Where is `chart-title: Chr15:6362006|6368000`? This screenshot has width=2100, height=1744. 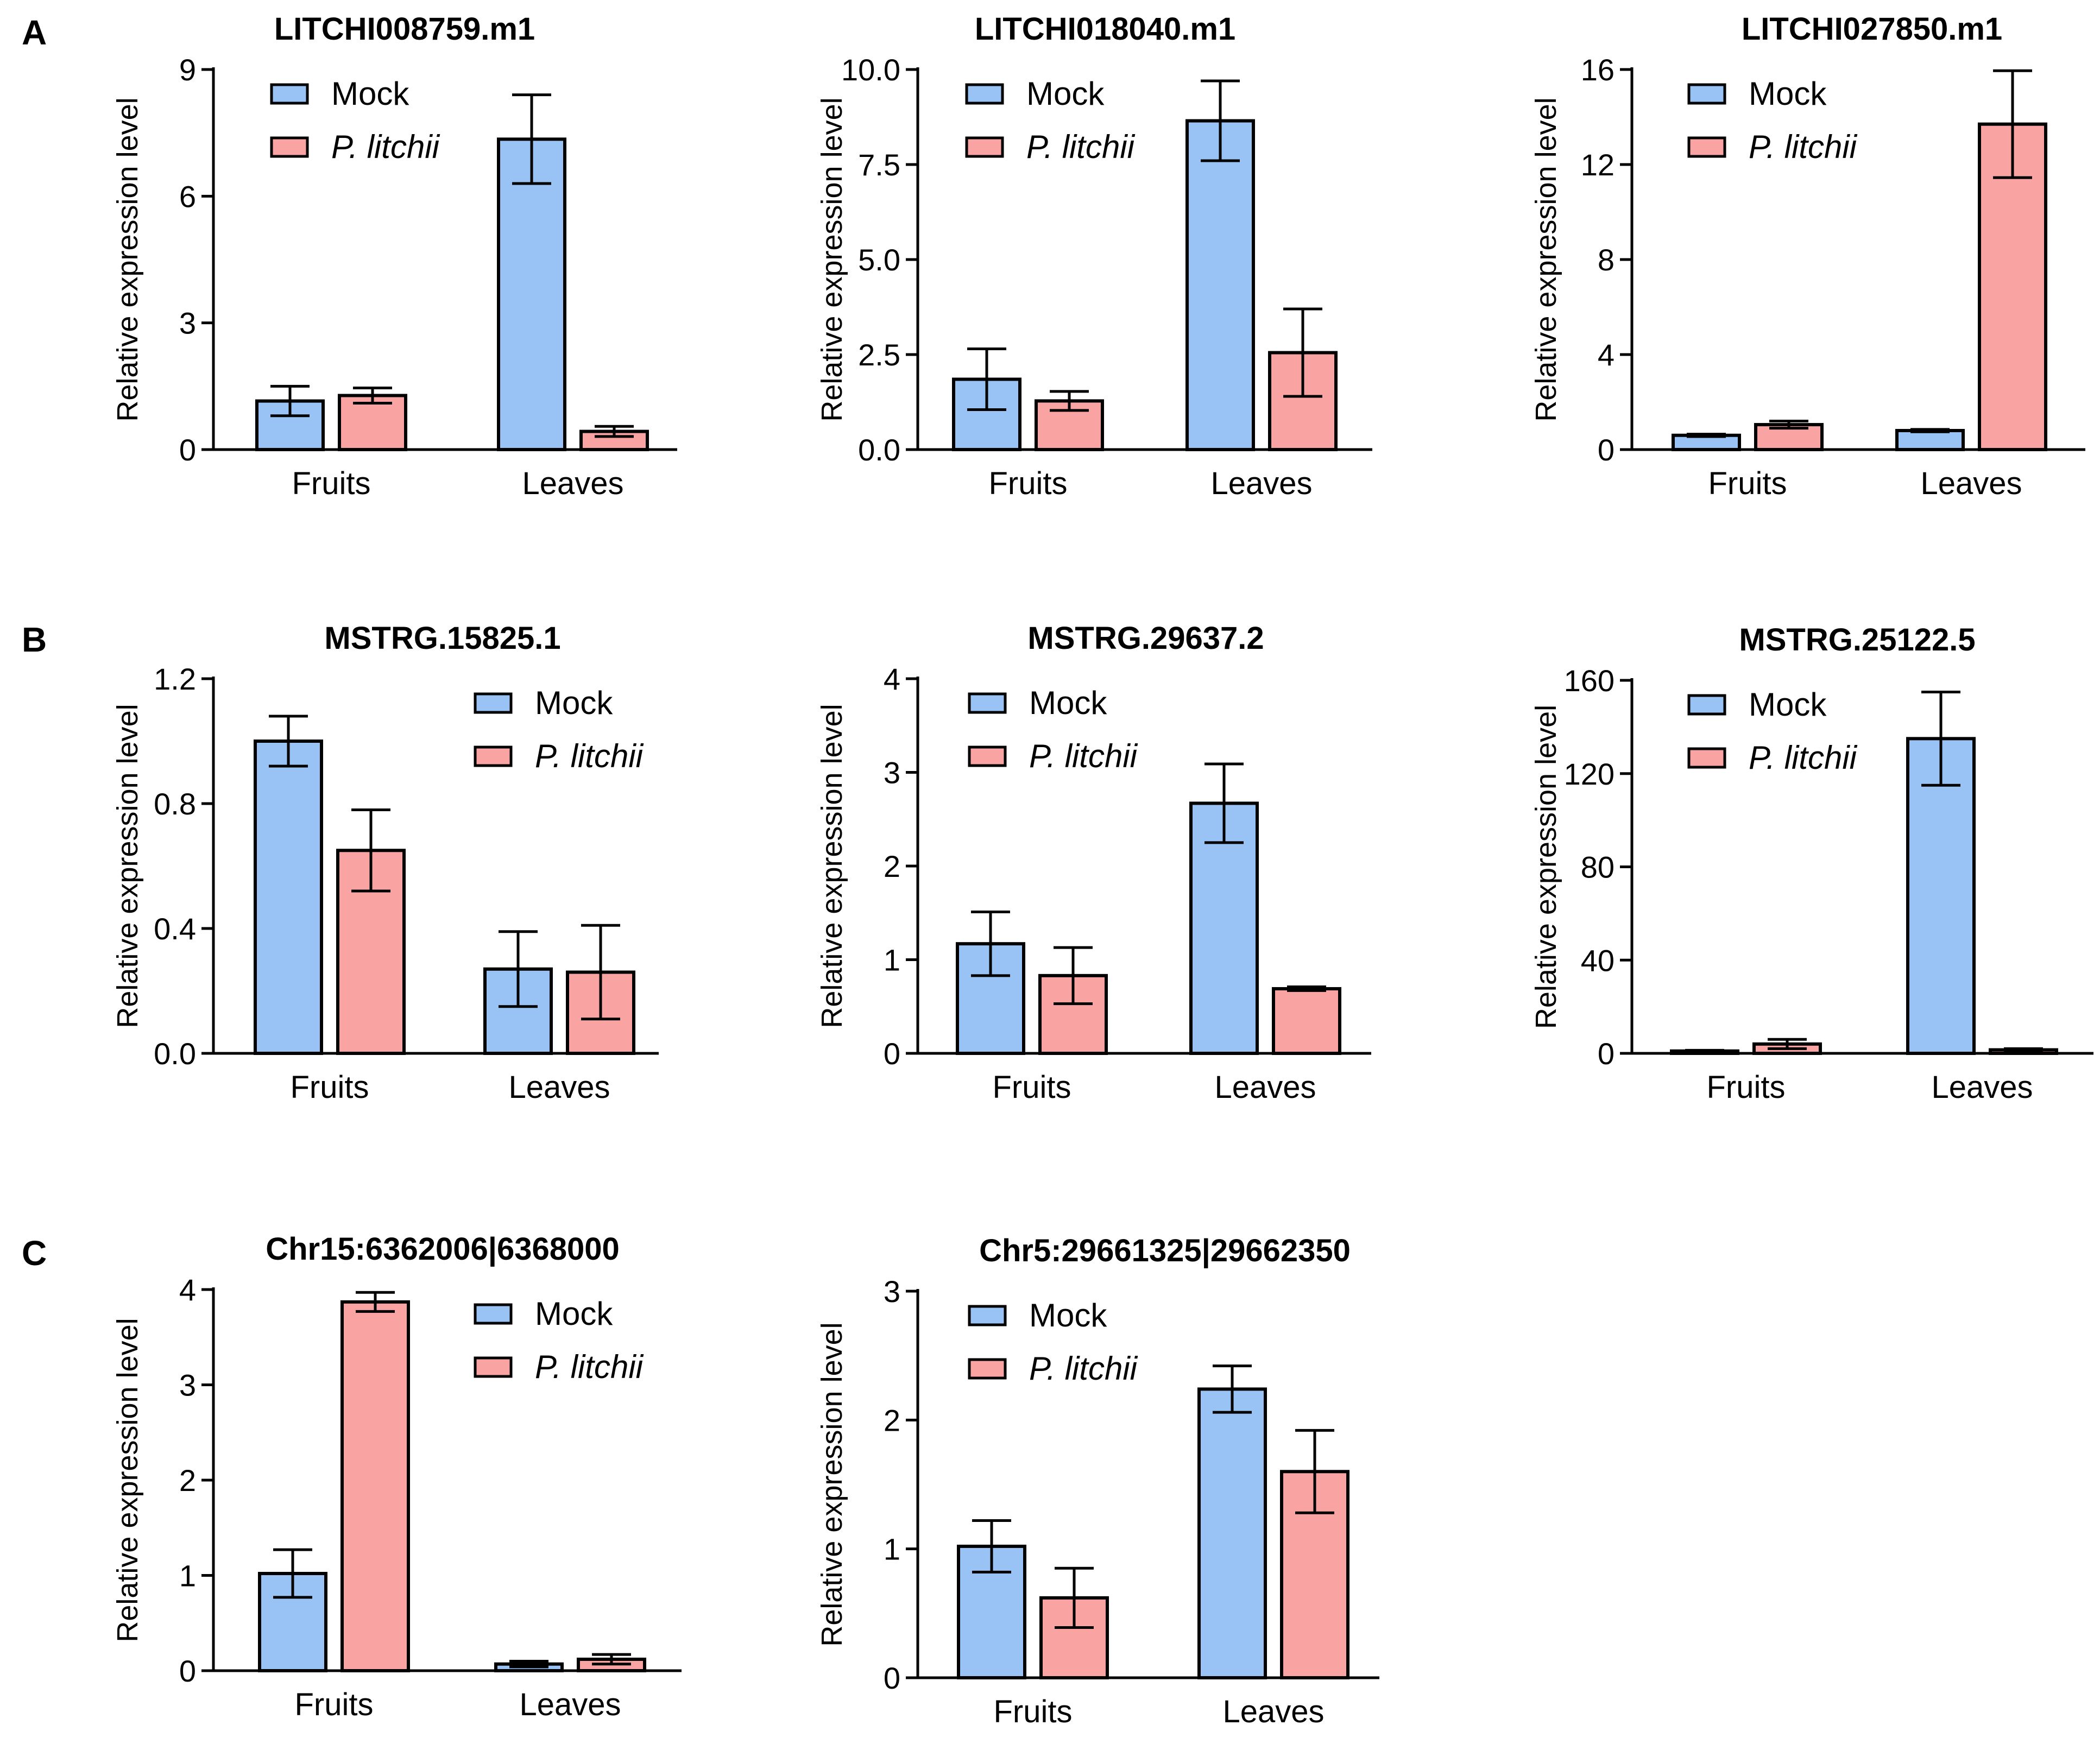
chart-title: Chr15:6362006|6368000 is located at coordinates (443, 1249).